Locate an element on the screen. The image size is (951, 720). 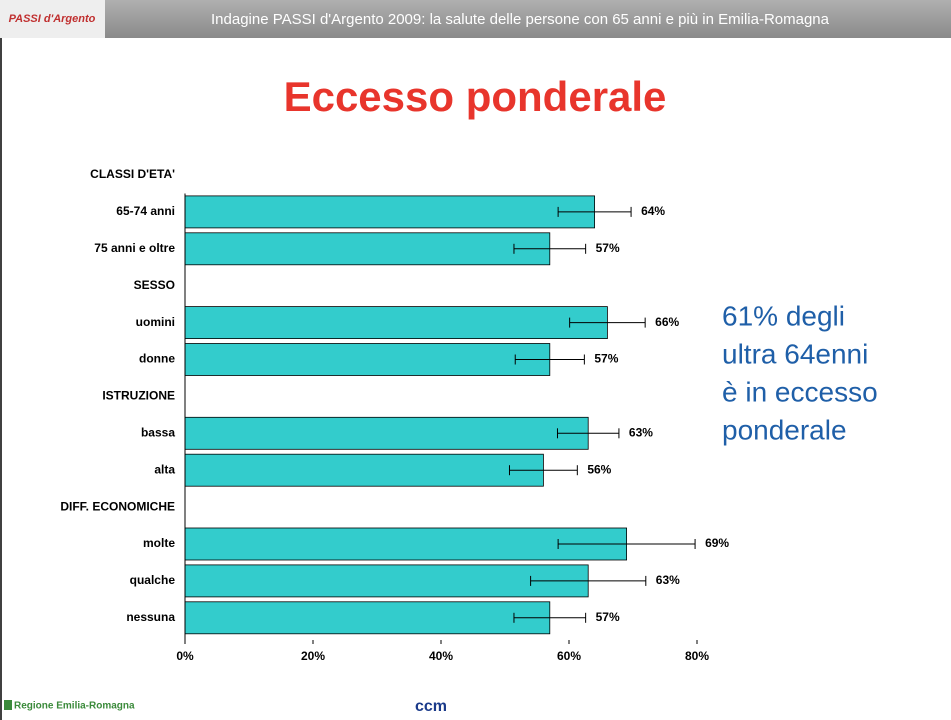
header-bar is located at coordinates (475, 19).